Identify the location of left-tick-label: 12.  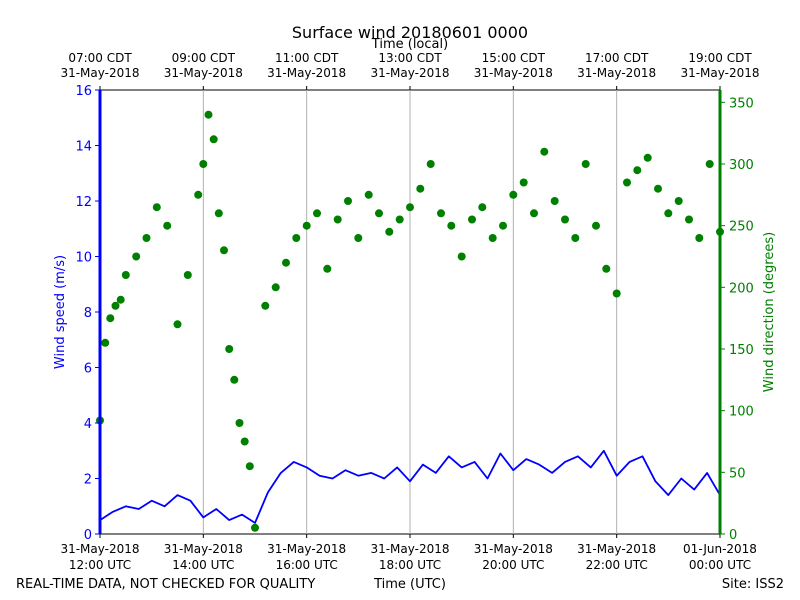
(83, 202).